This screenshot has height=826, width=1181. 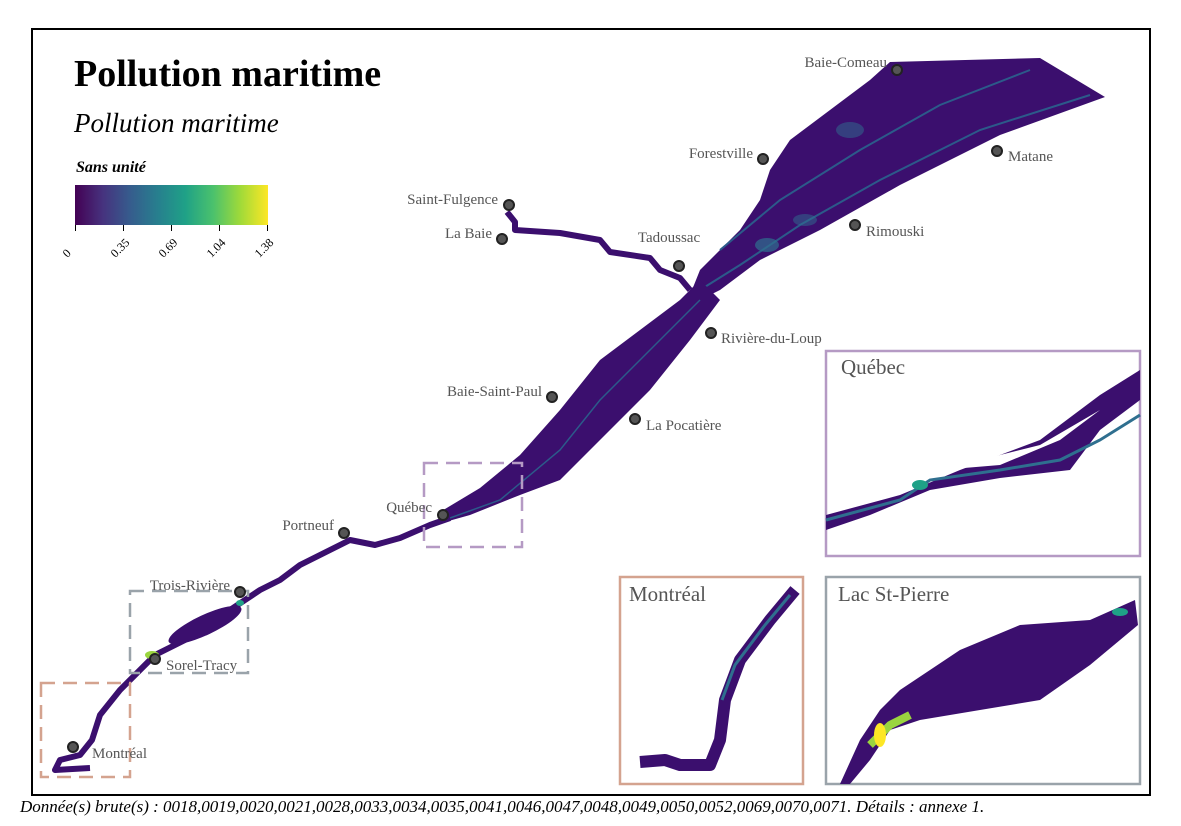 I want to click on city-label: Baie-Comeau, so click(x=846, y=63).